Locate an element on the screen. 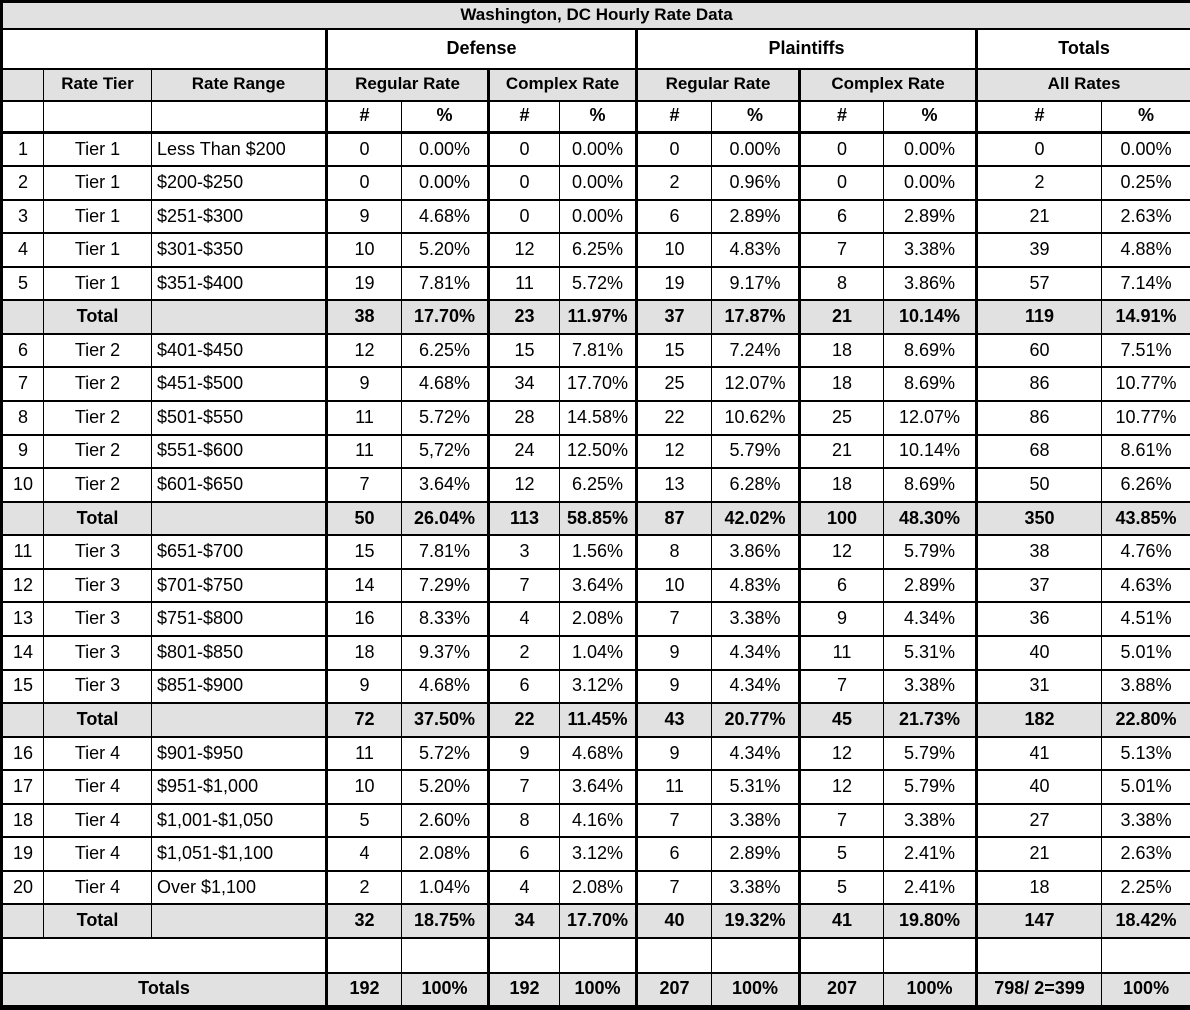  percent-cell: 3.12% is located at coordinates (598, 686).